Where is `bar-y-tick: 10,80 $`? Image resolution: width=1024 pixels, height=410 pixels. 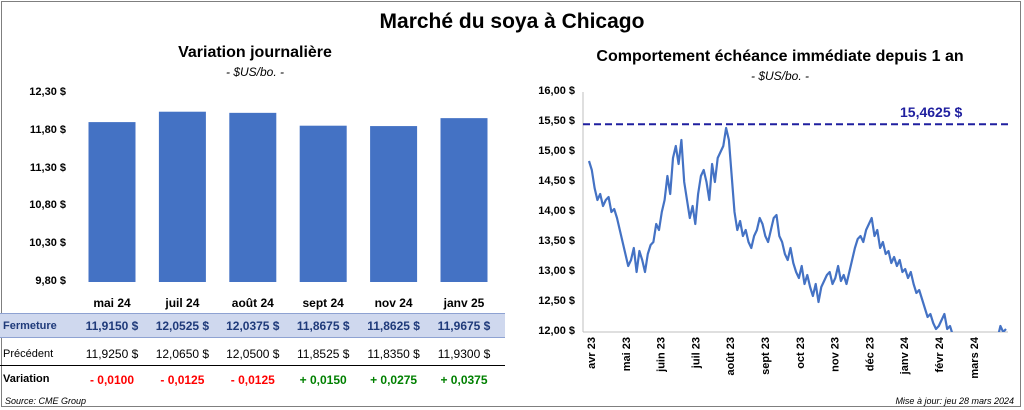 bar-y-tick: 10,80 $ is located at coordinates (47, 205).